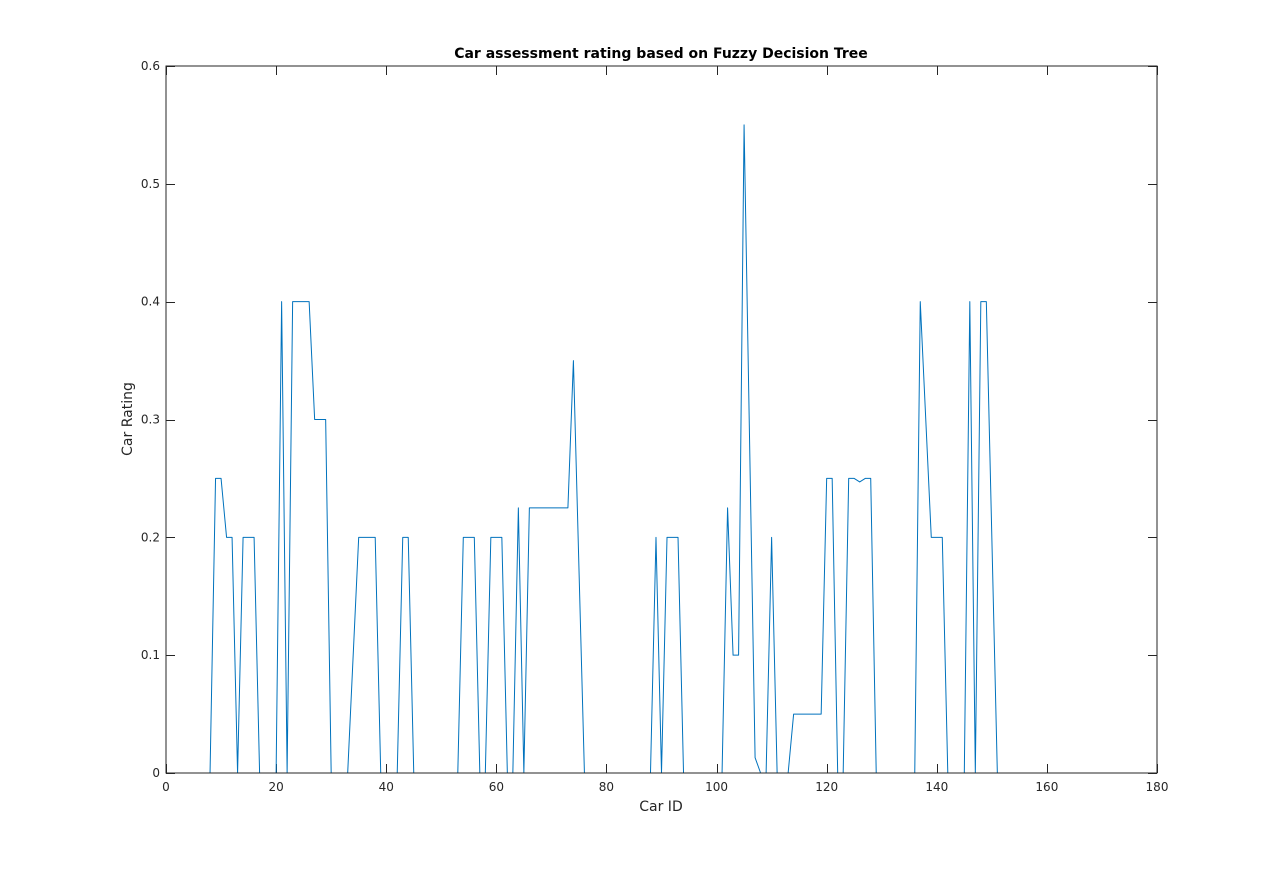 This screenshot has width=1280, height=872. What do you see at coordinates (150, 420) in the screenshot?
I see `y-tick-label: 0.3` at bounding box center [150, 420].